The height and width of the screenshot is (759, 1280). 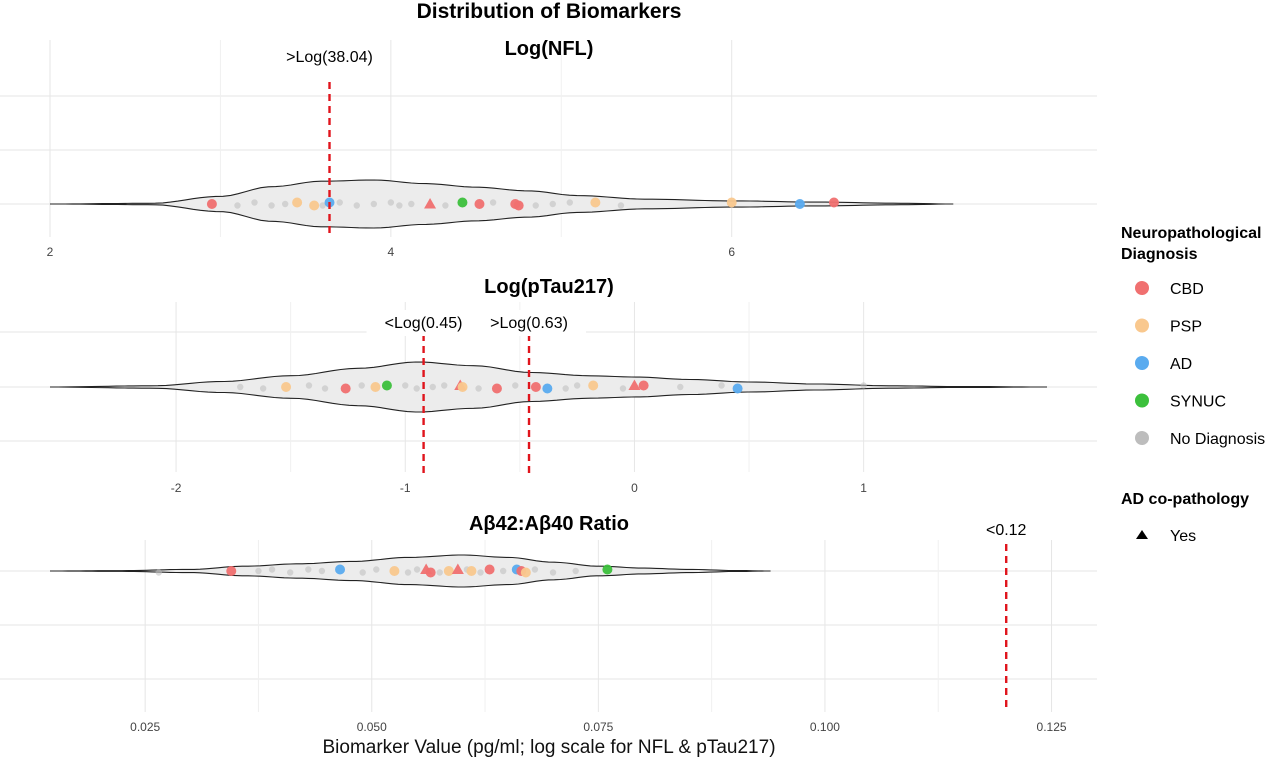 I want to click on cutoff-label: >Log(0.63), so click(x=529, y=323).